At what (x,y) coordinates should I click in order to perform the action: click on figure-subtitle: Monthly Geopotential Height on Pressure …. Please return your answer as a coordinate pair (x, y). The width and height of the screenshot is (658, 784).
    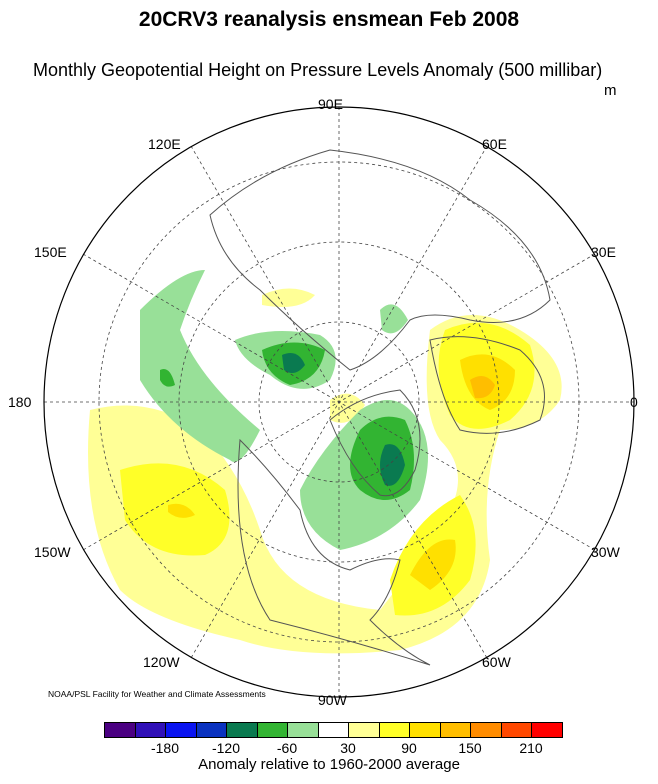
    Looking at the image, I should click on (318, 70).